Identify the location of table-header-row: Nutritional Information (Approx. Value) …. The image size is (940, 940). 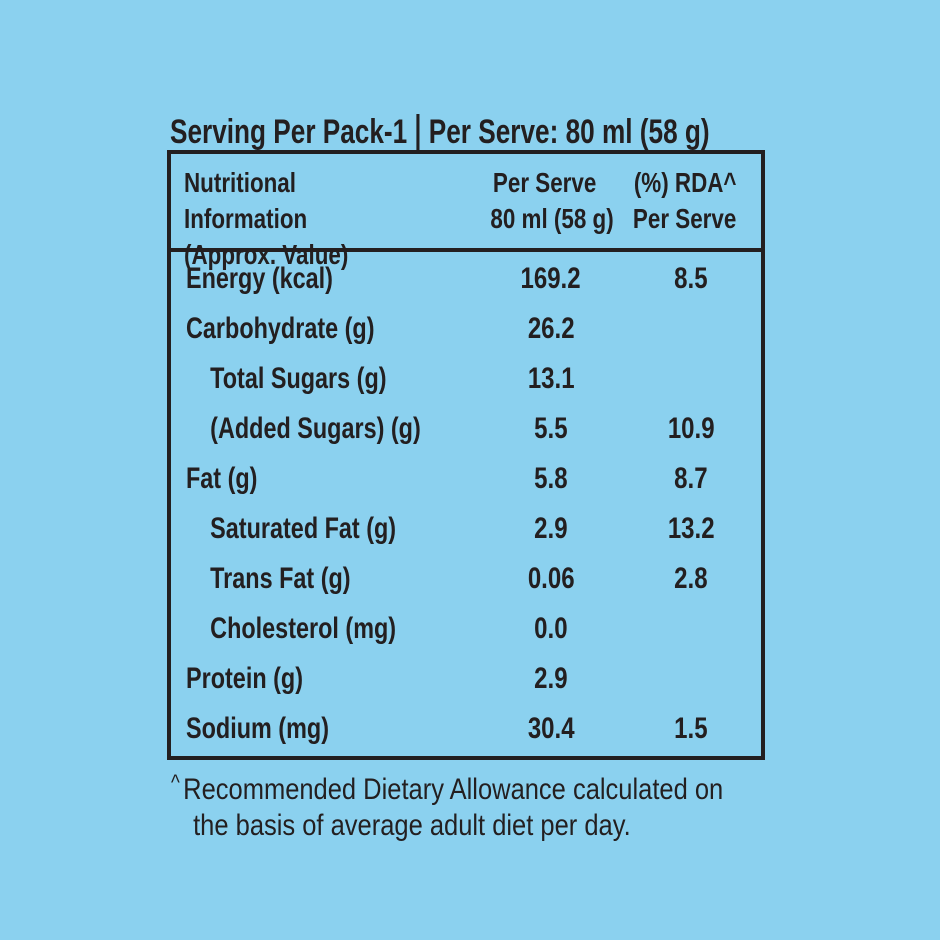
(466, 212).